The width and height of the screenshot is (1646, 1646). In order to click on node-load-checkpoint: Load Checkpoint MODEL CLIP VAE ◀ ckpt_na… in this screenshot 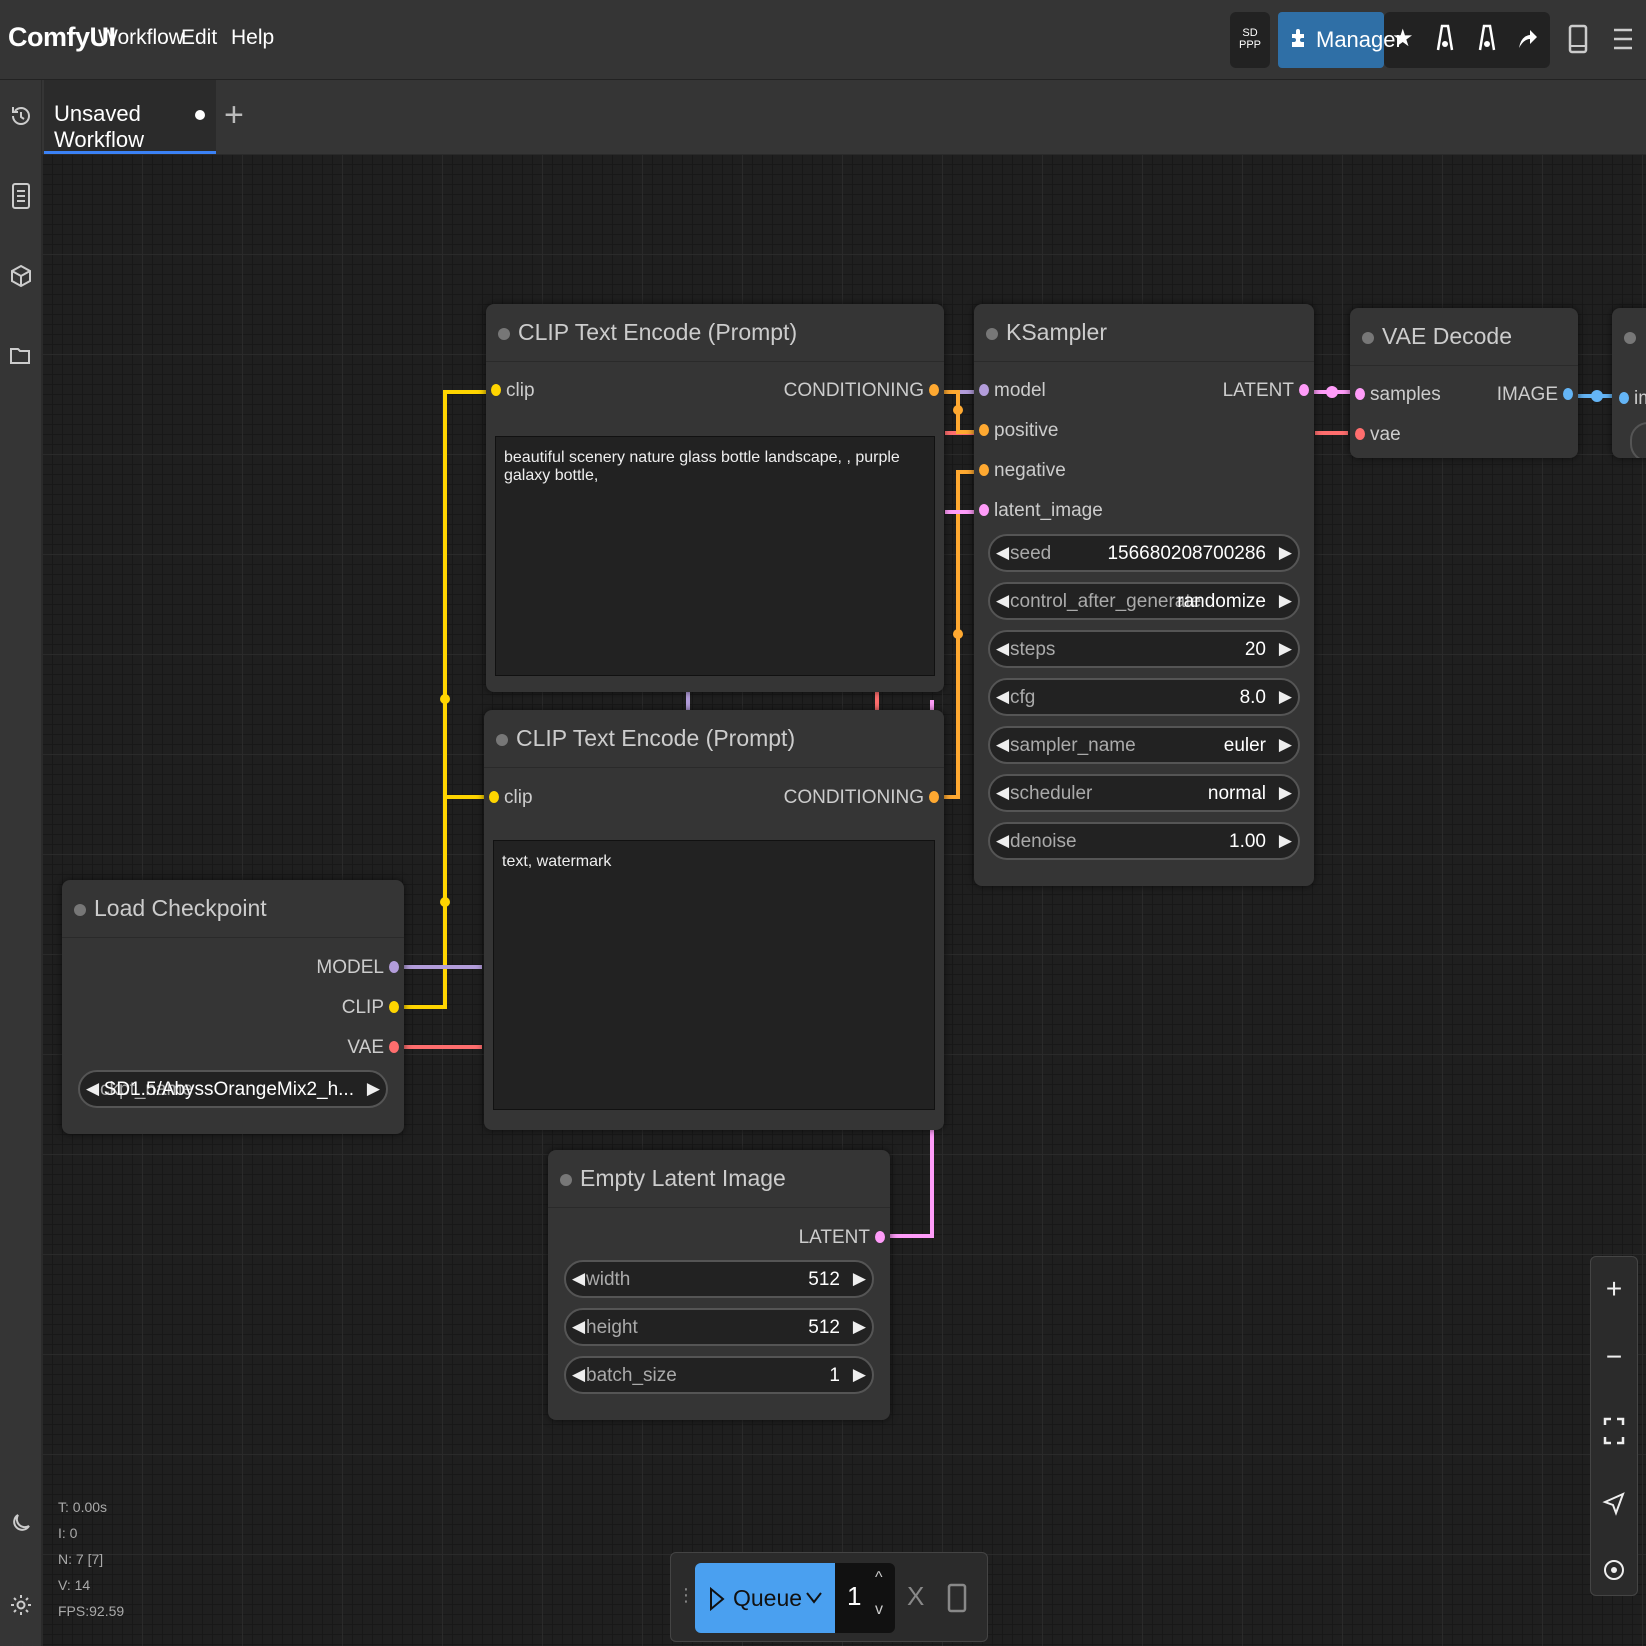, I will do `click(233, 1007)`.